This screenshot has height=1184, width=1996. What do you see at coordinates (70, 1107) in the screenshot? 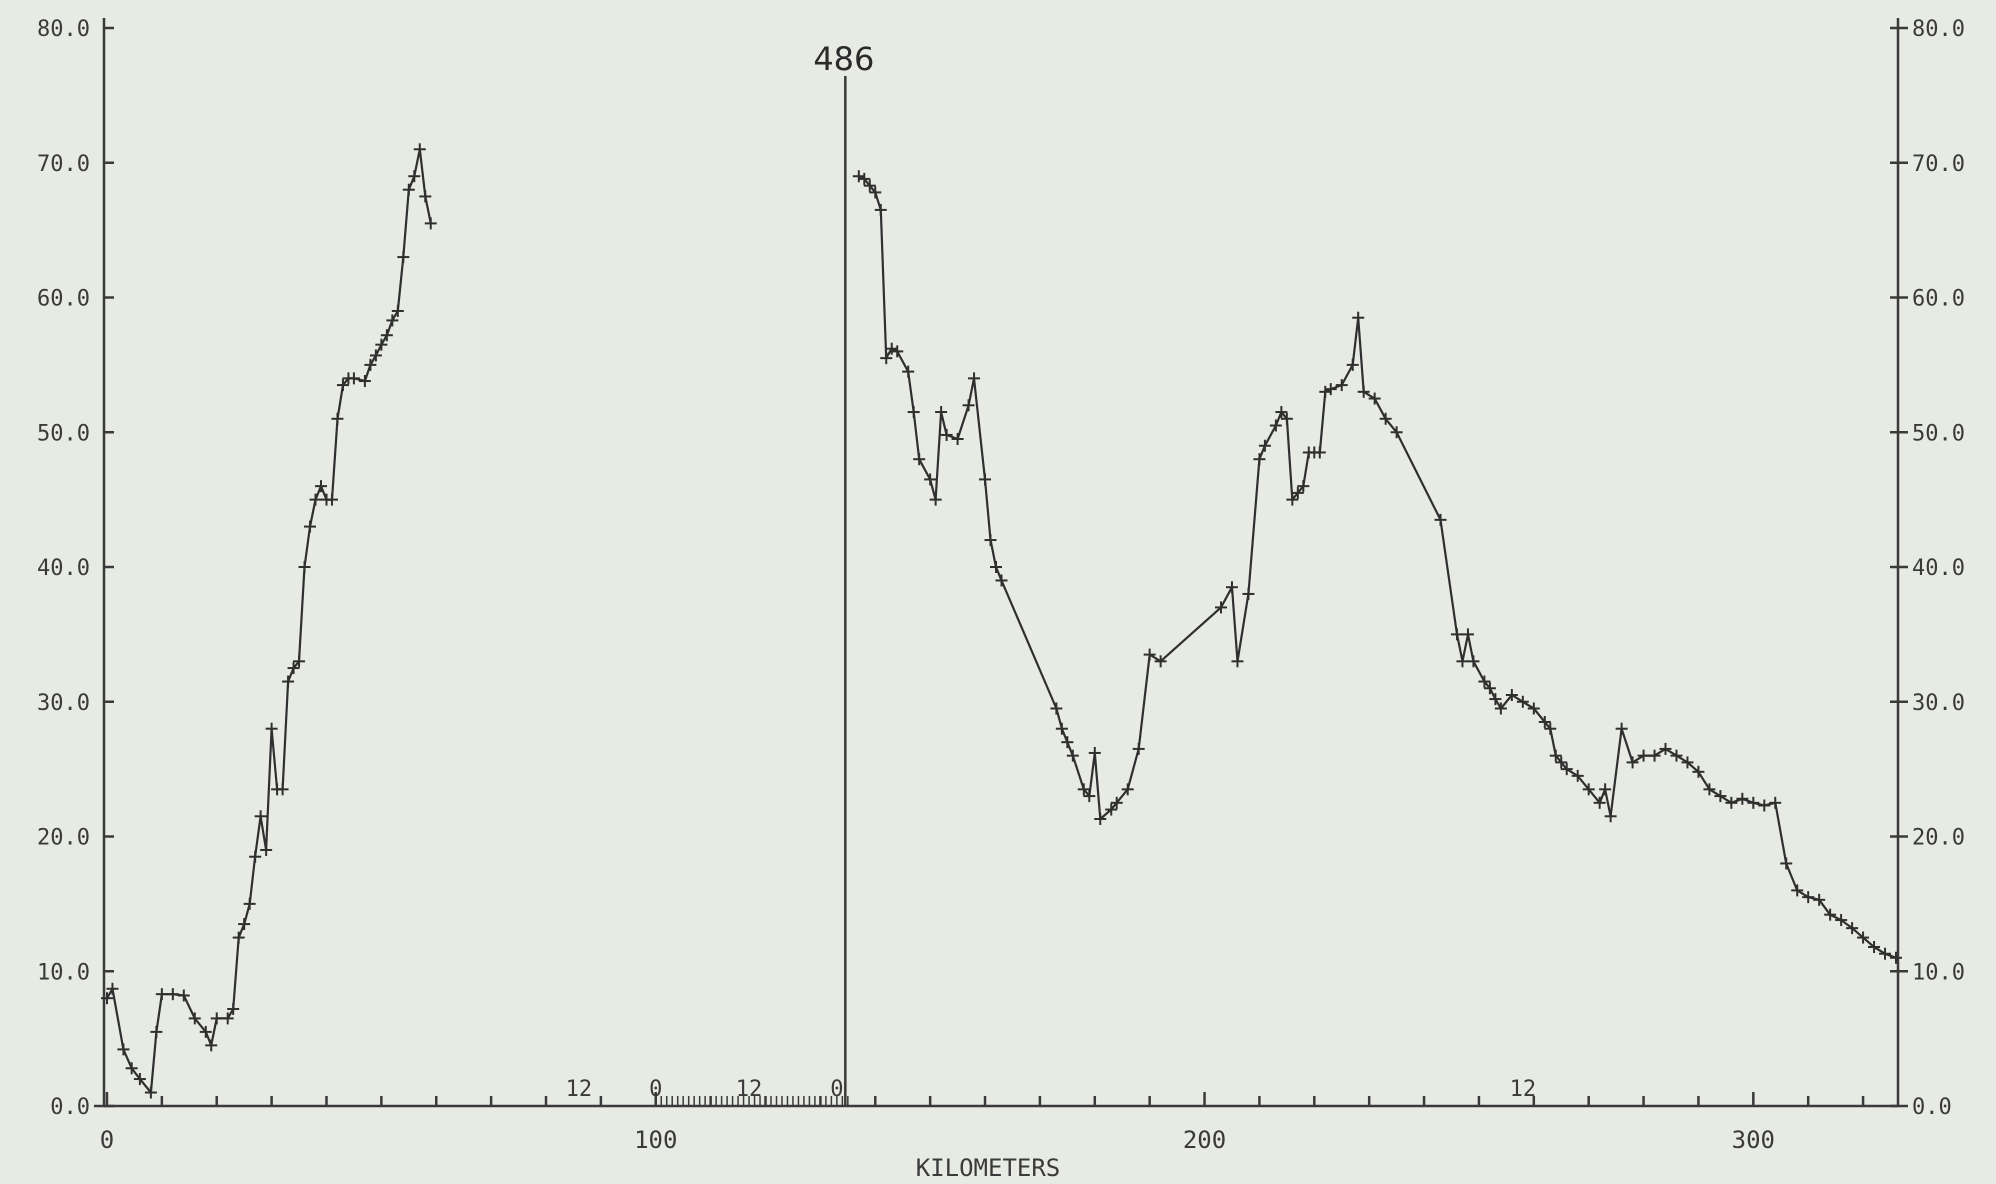
I see `y-tick-label-left: 0.0` at bounding box center [70, 1107].